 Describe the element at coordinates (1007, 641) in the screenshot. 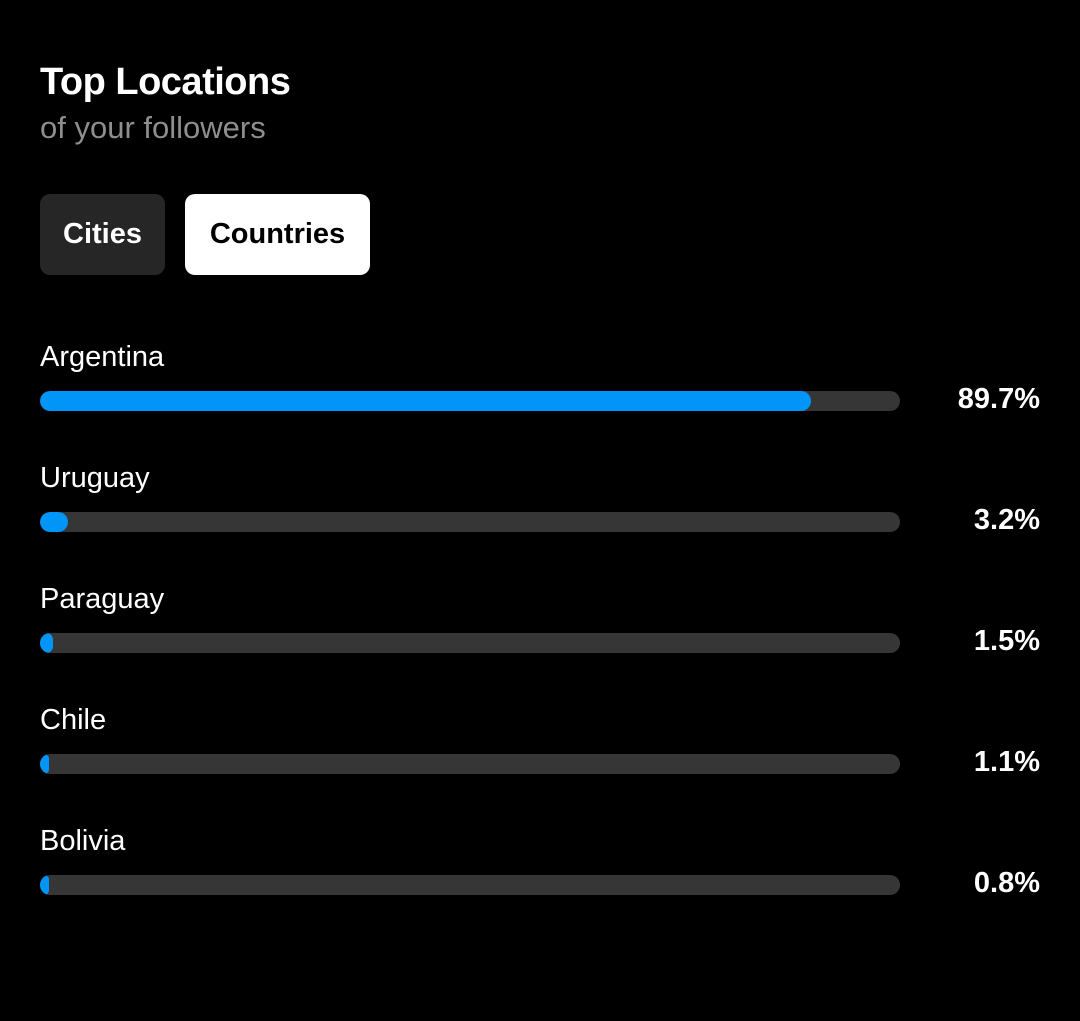

I see `location-percent: 1.5%` at that location.